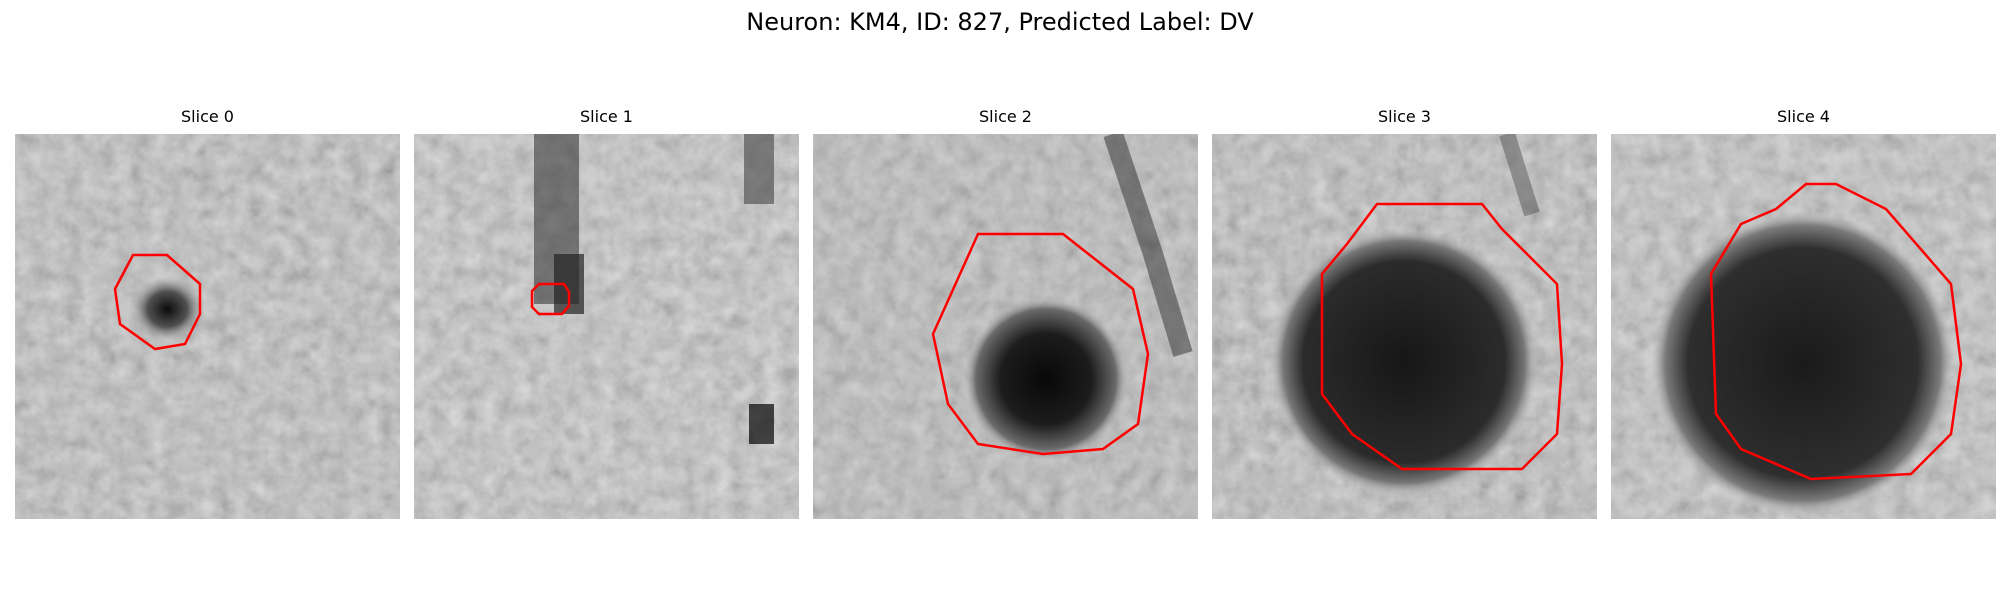  I want to click on slice-panel-4: Slice 4, so click(1803, 312).